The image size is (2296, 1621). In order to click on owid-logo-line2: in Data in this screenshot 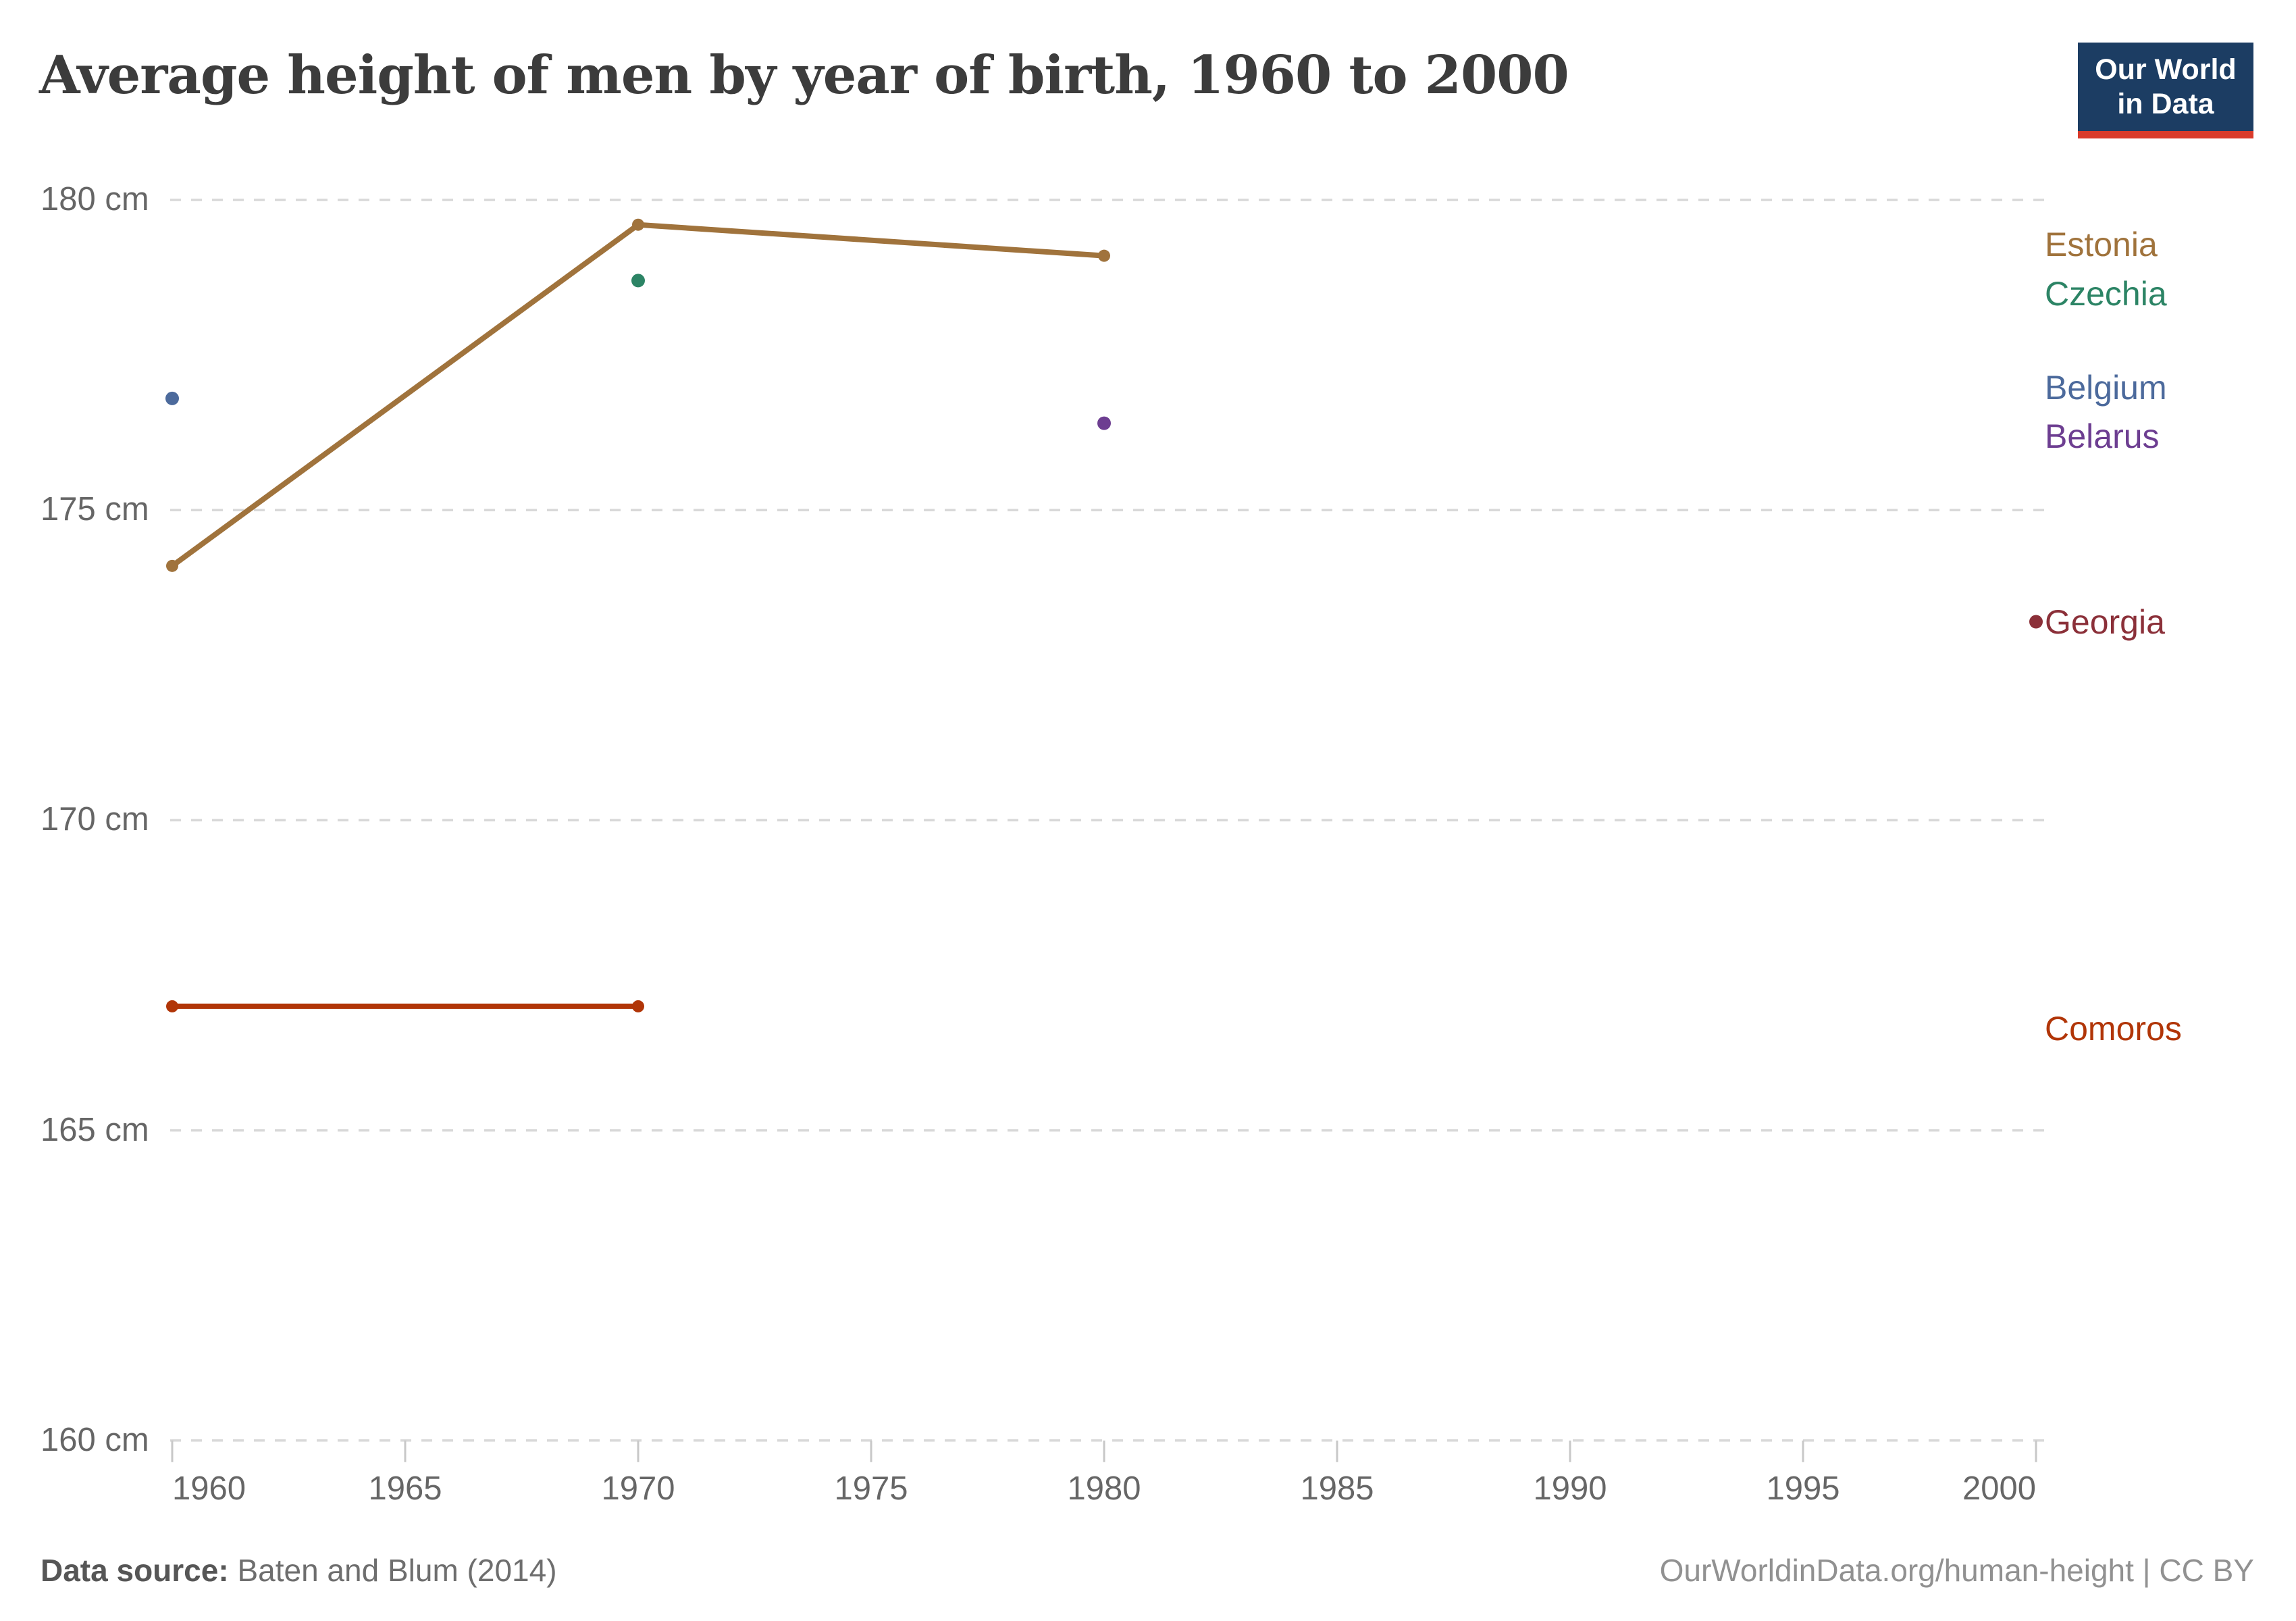, I will do `click(2165, 103)`.